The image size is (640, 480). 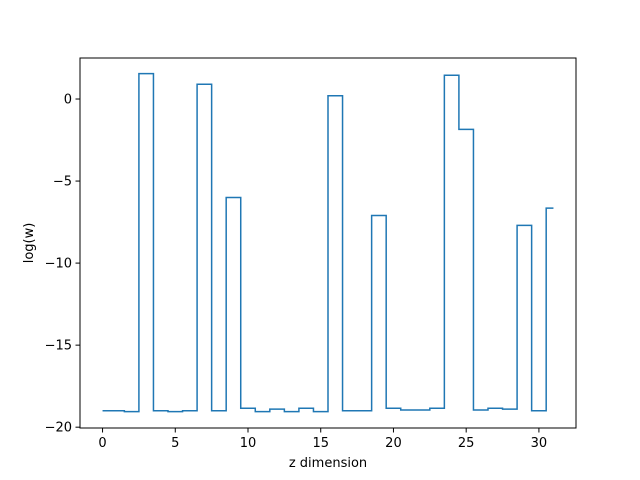 What do you see at coordinates (248, 443) in the screenshot?
I see `x-tick-label: 10` at bounding box center [248, 443].